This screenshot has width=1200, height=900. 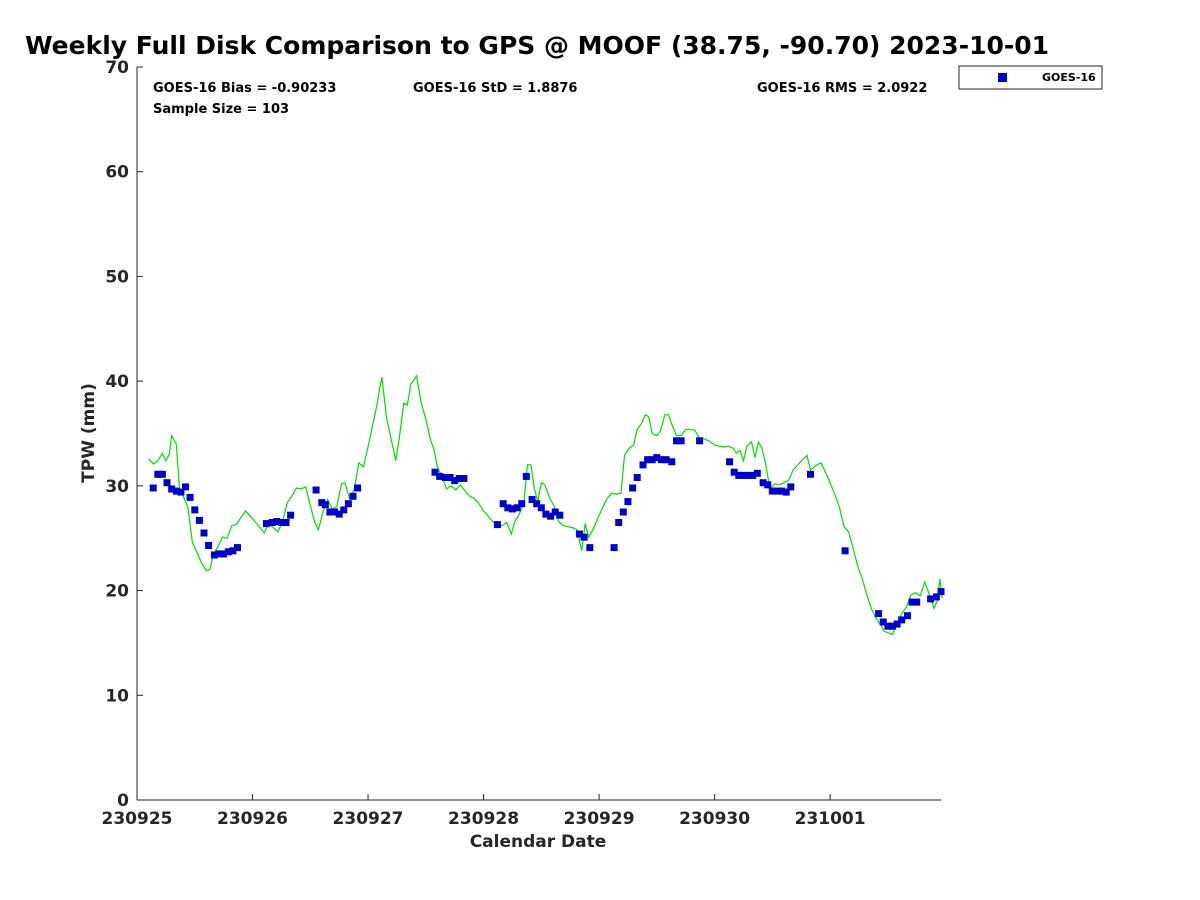 What do you see at coordinates (221, 109) in the screenshot?
I see `sample-size-stat: Sample Size = 103` at bounding box center [221, 109].